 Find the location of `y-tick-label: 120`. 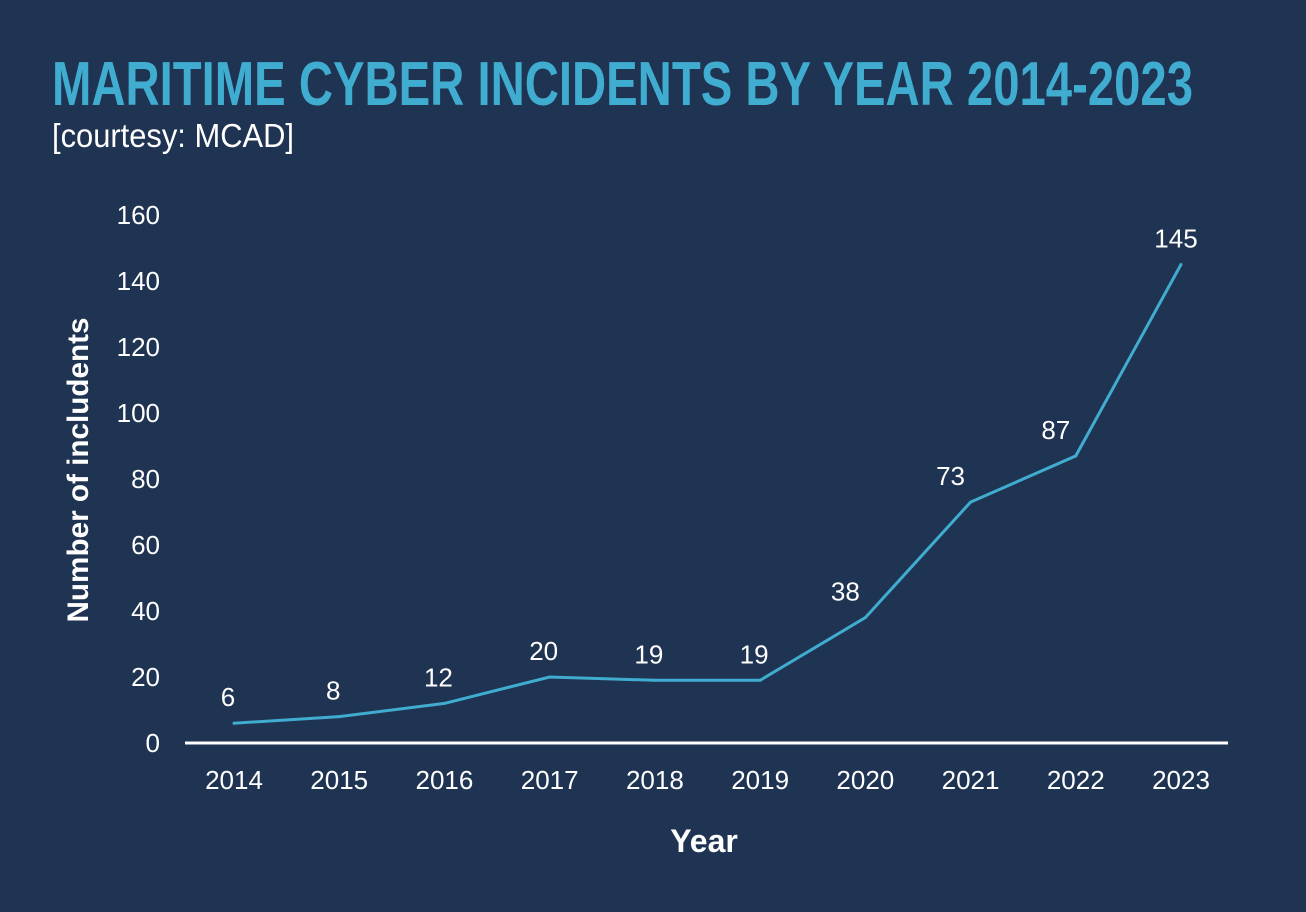

y-tick-label: 120 is located at coordinates (138, 347).